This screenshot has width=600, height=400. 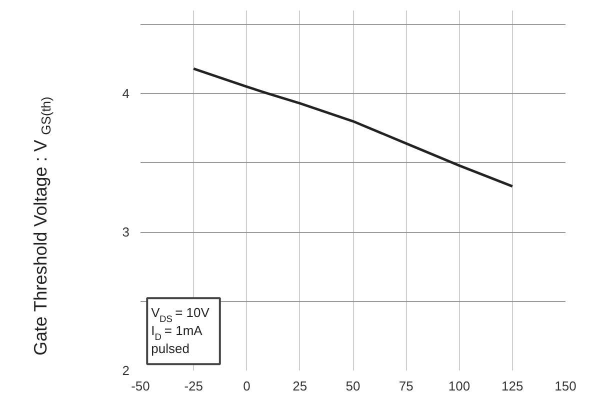 I want to click on x-tick-label: 150, so click(x=565, y=386).